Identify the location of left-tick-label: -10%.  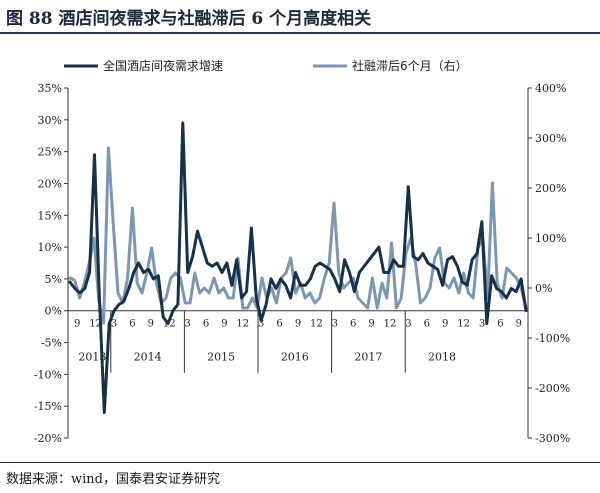
(48, 374).